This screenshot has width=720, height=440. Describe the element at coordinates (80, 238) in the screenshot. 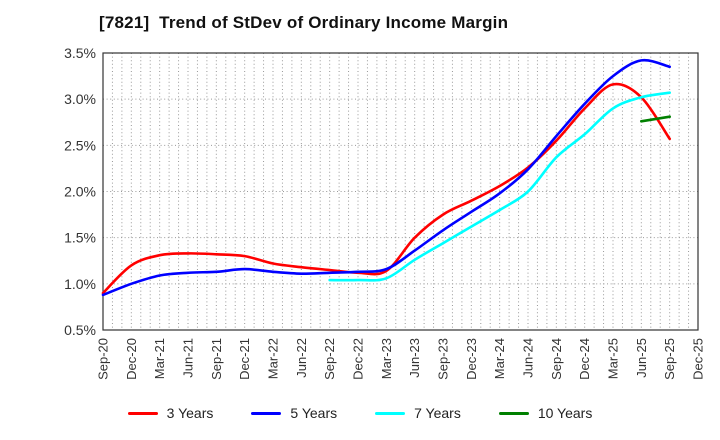

I see `svg-text: 1.5%` at that location.